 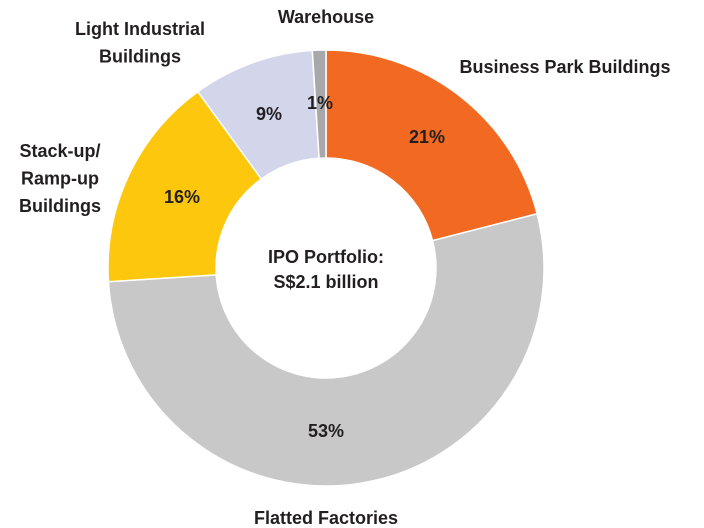 What do you see at coordinates (60, 178) in the screenshot?
I see `category-label: Ramp-up` at bounding box center [60, 178].